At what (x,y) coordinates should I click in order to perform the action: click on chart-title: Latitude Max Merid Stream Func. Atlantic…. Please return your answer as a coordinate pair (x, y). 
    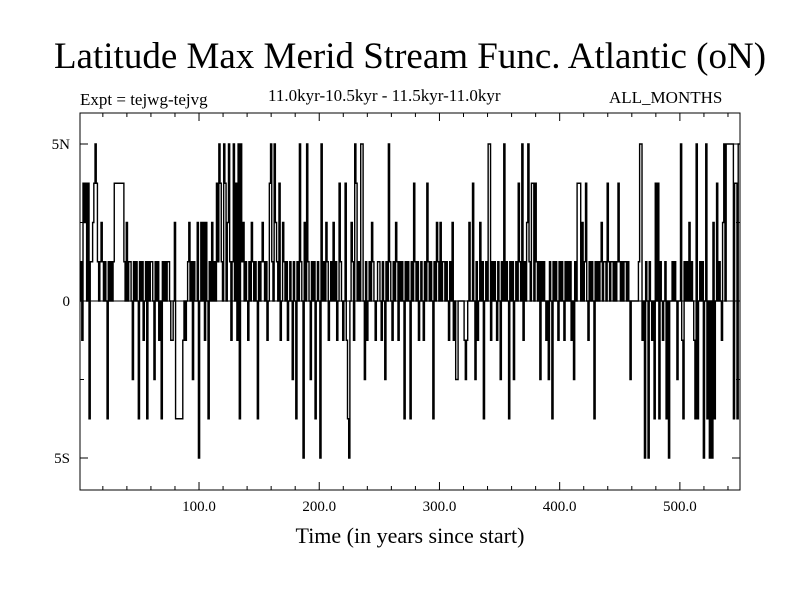
    Looking at the image, I should click on (410, 56).